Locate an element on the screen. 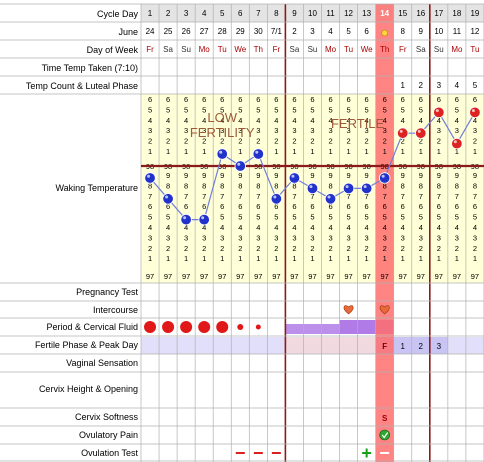  temp-count-number: 1 is located at coordinates (402, 85).